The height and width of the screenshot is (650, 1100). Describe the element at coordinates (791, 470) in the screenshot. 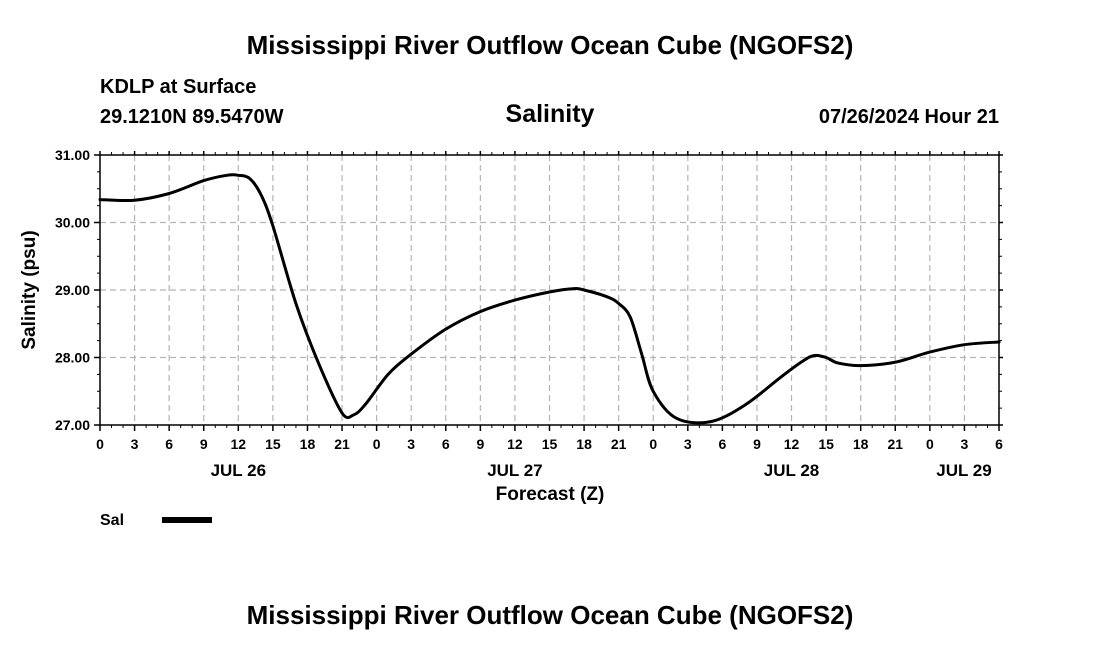

I see `x-day-label: JUL 28` at that location.